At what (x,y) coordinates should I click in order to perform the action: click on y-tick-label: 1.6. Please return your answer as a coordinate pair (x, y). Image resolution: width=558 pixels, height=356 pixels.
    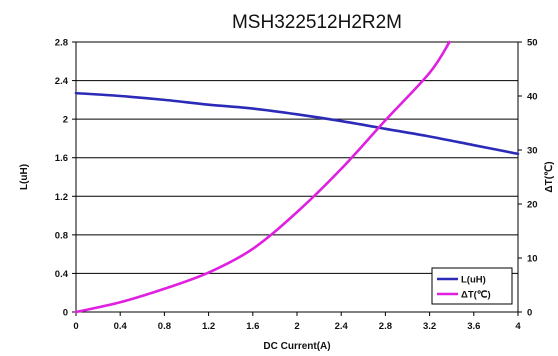
    Looking at the image, I should click on (61, 158).